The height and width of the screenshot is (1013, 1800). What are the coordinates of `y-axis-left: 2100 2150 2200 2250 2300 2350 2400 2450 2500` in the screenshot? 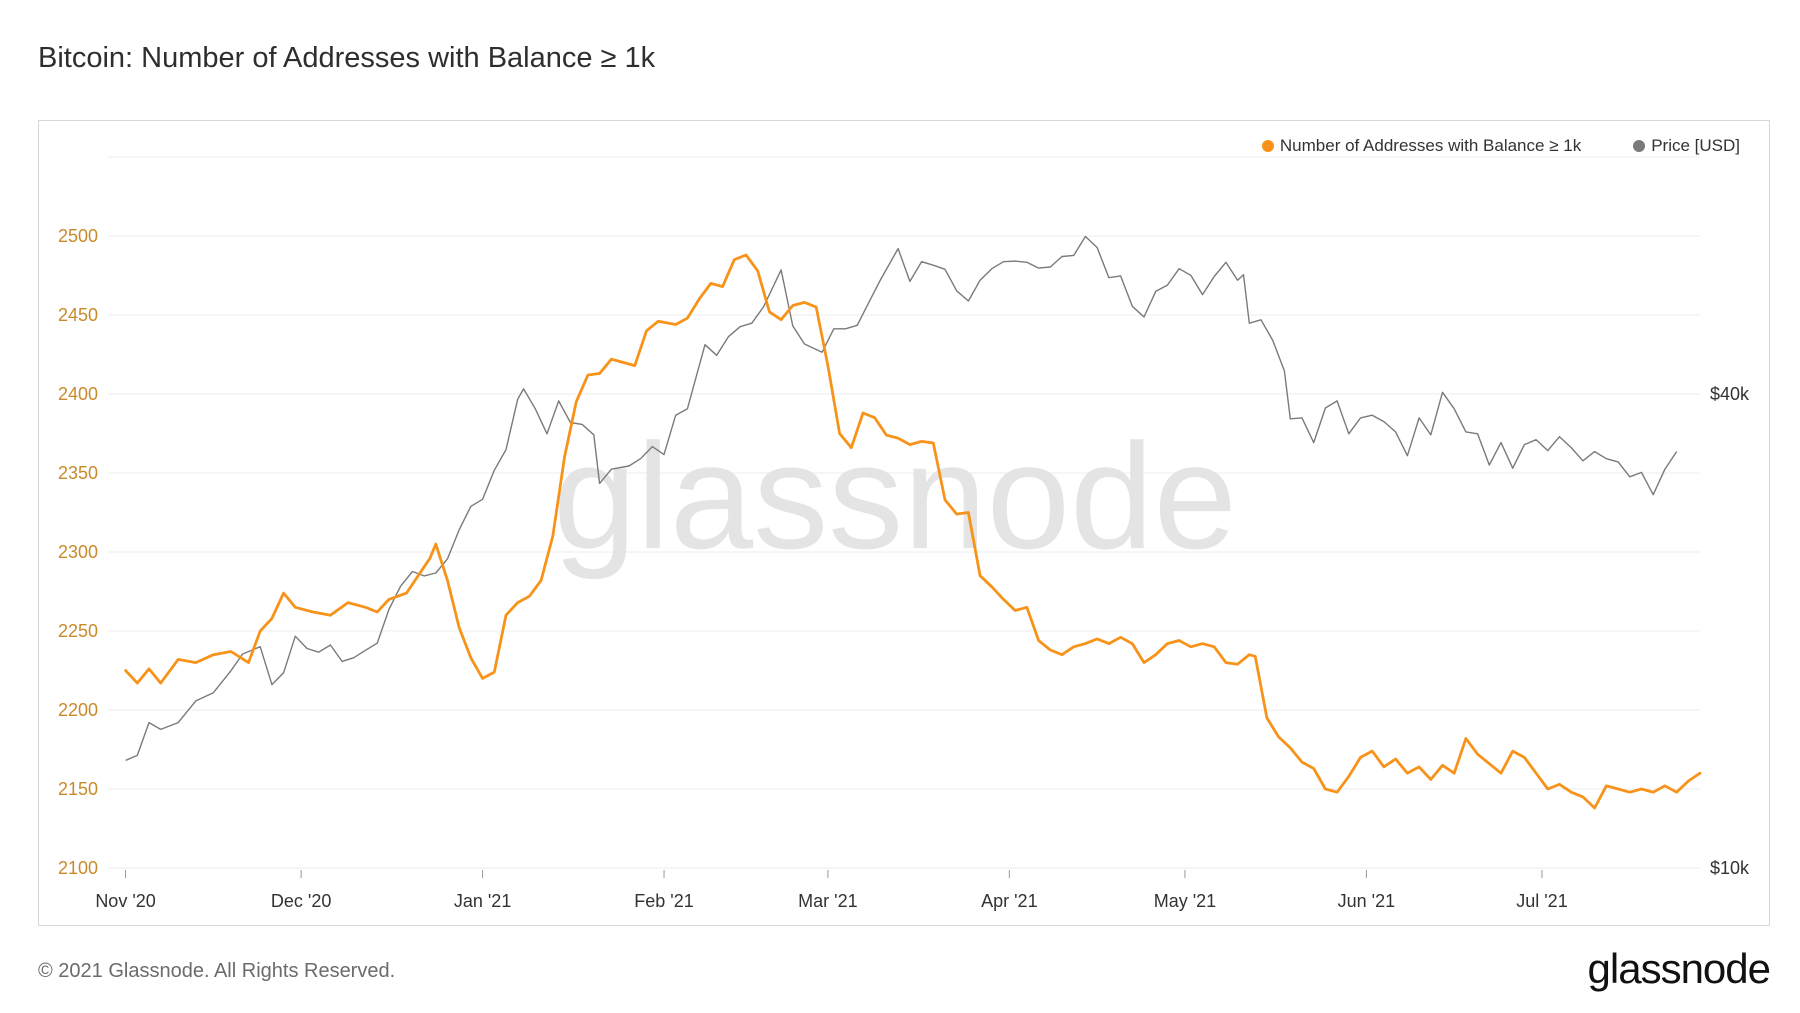 It's located at (78, 552).